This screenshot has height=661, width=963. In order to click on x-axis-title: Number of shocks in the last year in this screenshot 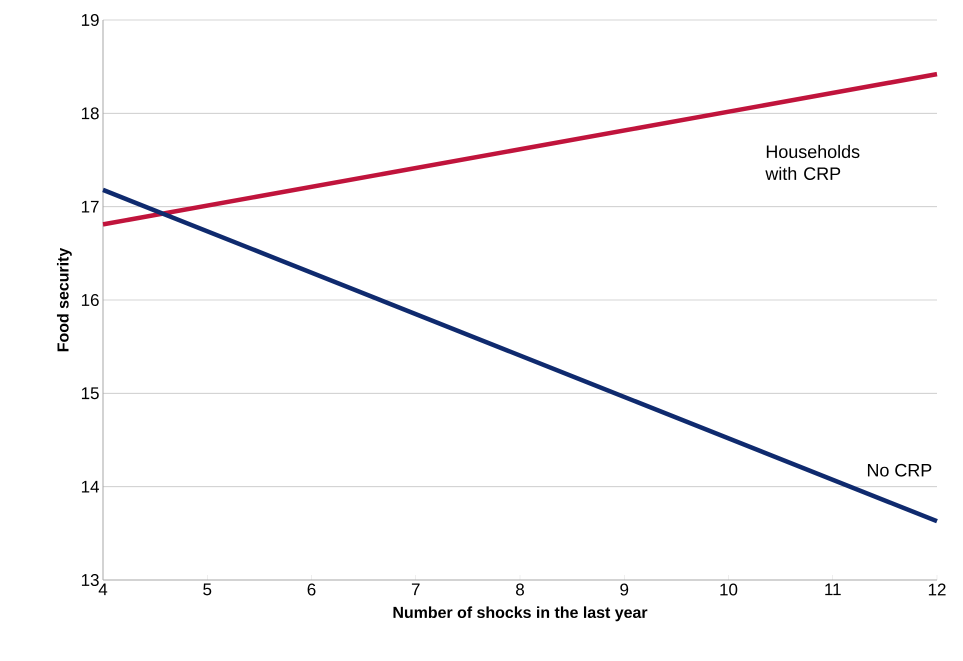, I will do `click(521, 614)`.